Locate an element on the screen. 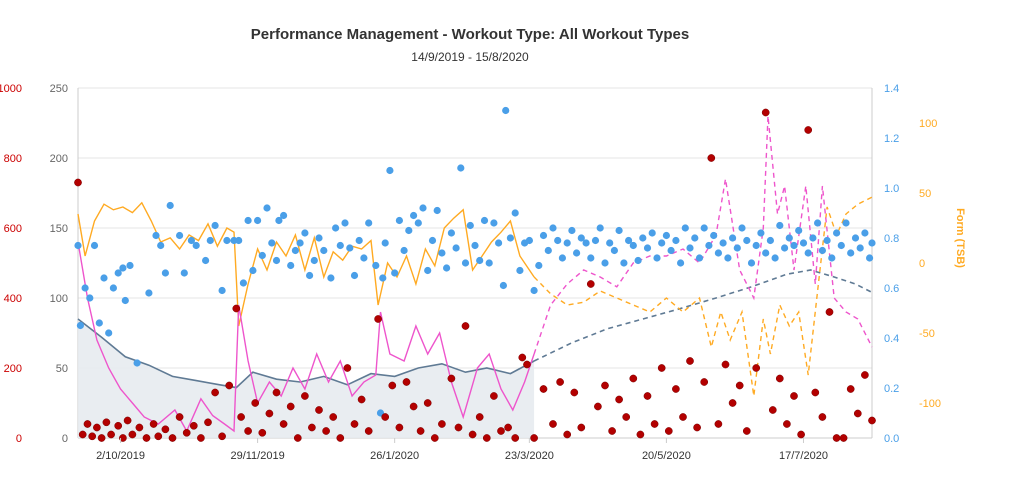 This screenshot has height=499, width=1024. tss-tick-label: 800 is located at coordinates (13, 159).